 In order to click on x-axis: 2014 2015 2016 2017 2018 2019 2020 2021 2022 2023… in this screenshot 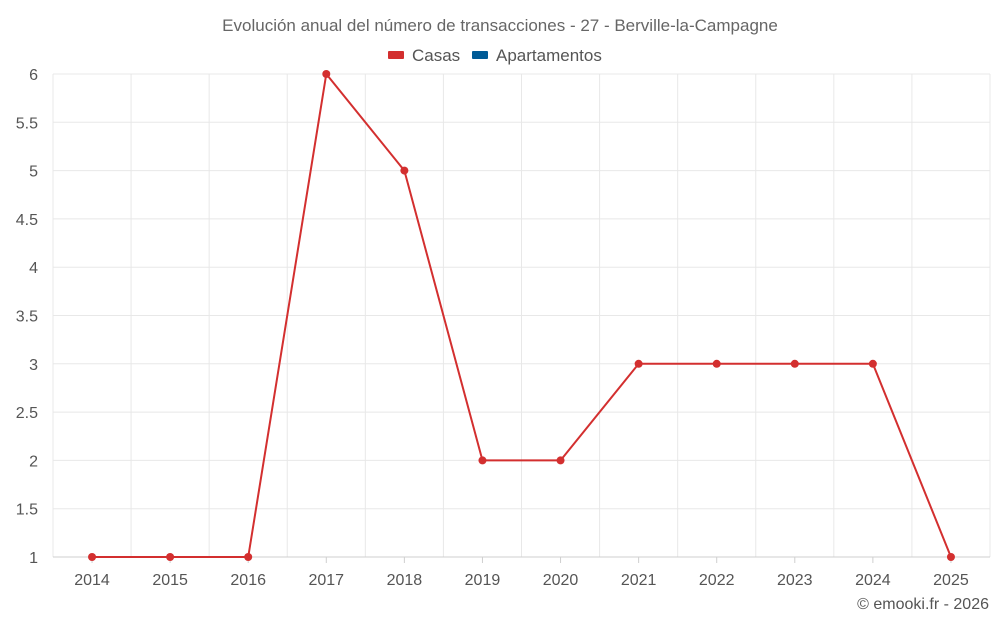, I will do `click(521, 573)`.